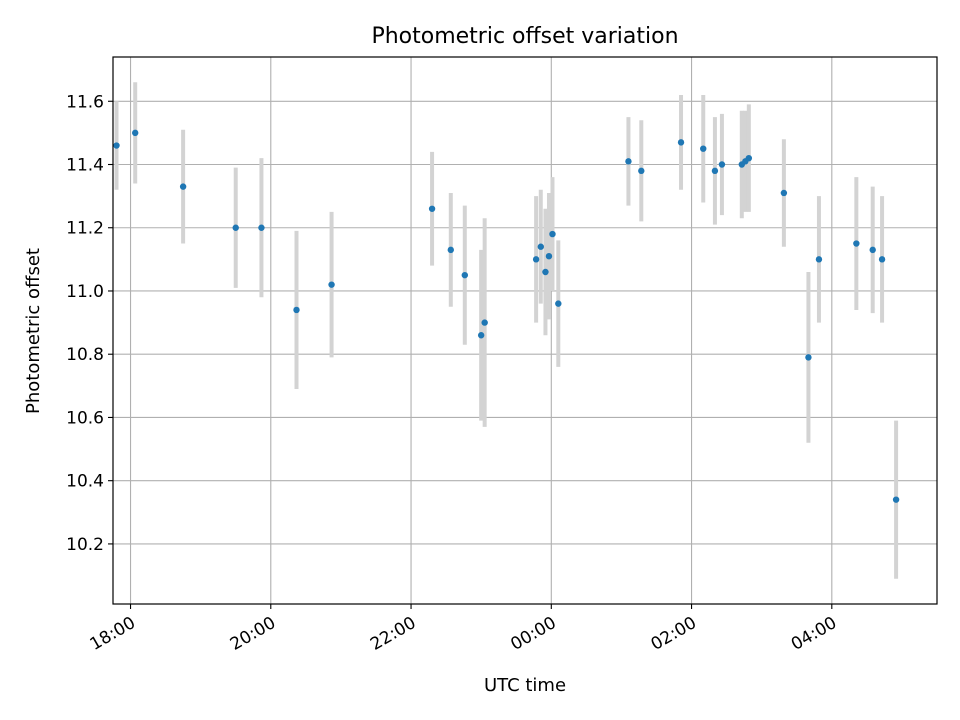  What do you see at coordinates (85, 292) in the screenshot?
I see `y-tick-label: 11.0` at bounding box center [85, 292].